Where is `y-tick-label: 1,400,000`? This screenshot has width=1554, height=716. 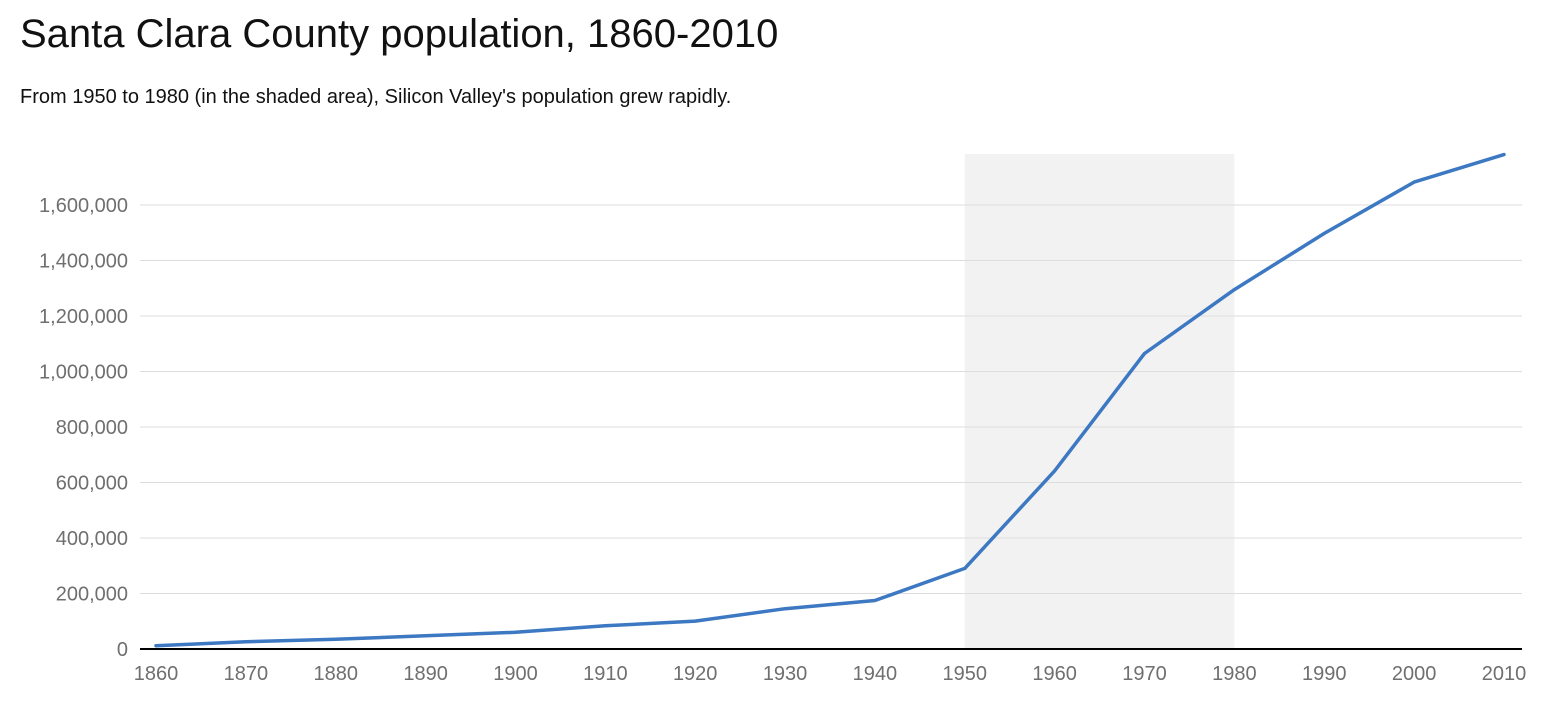 y-tick-label: 1,400,000 is located at coordinates (83, 262).